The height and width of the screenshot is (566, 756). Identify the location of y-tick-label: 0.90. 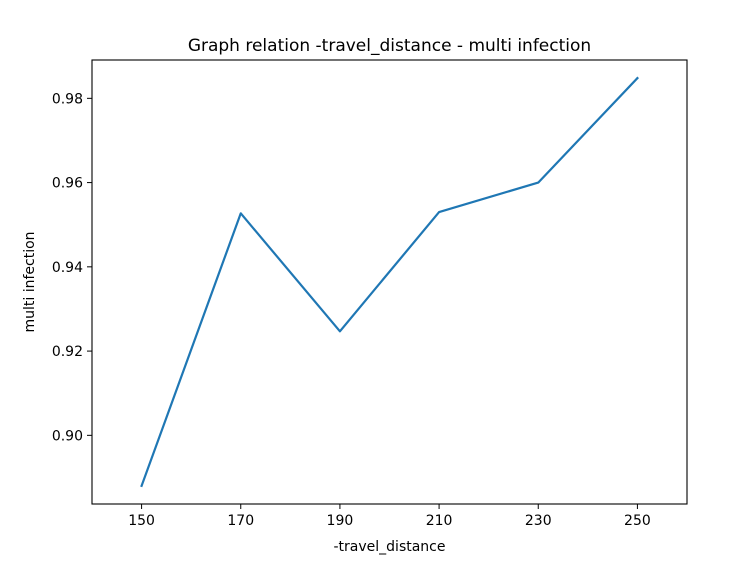
(67, 436).